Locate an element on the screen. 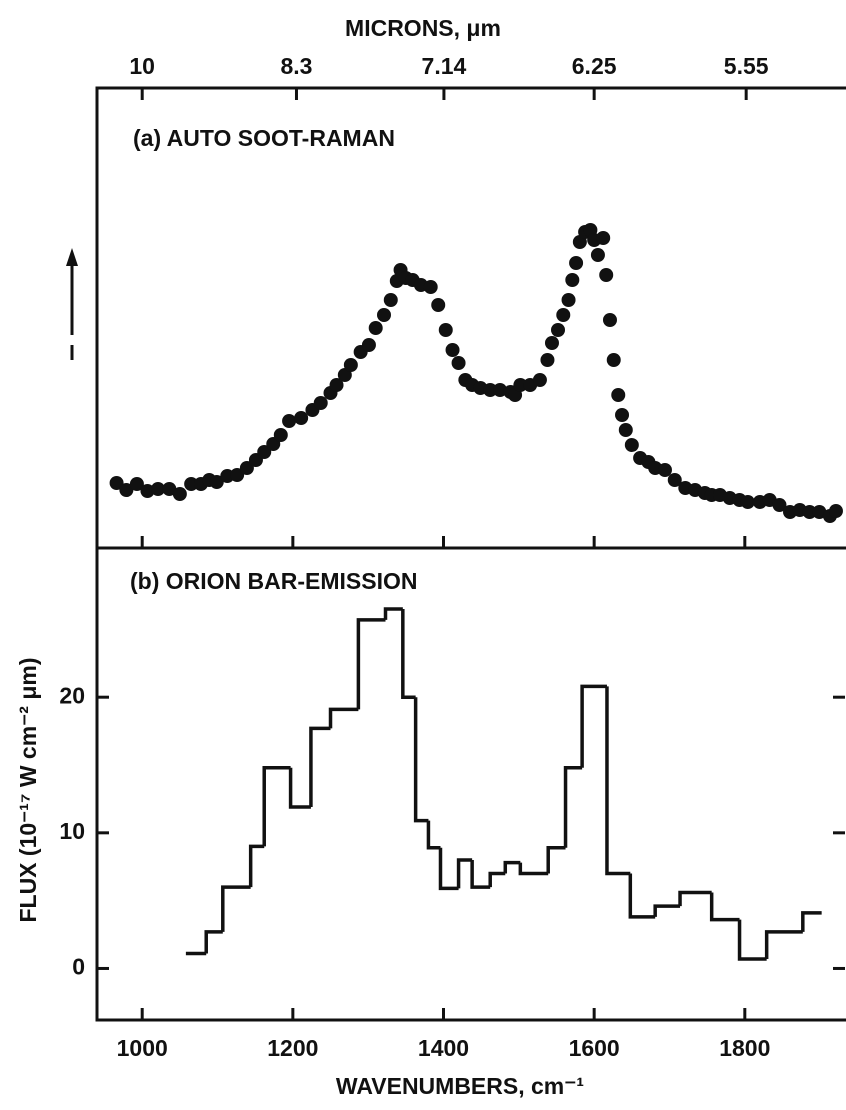 This screenshot has width=846, height=1110. panel-b-title: (b) ORION BAR-EMISSION is located at coordinates (274, 581).